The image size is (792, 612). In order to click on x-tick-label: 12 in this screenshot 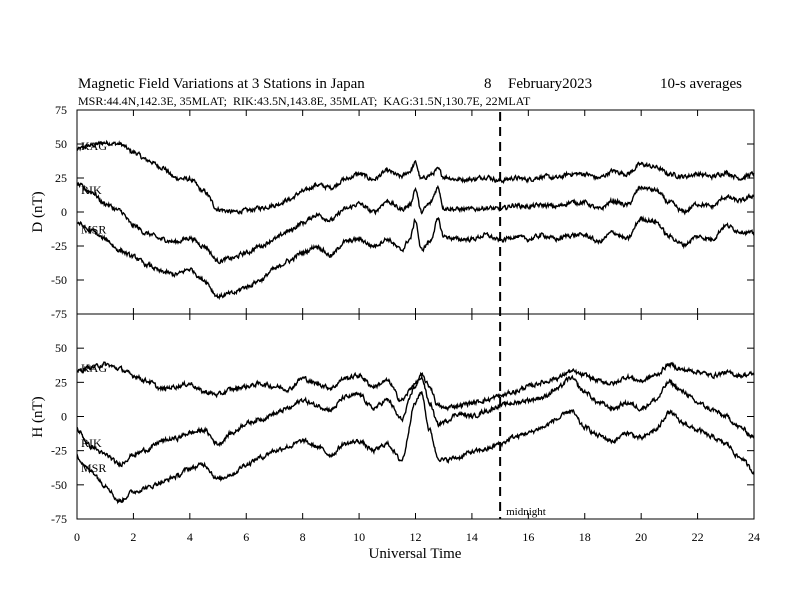, I will do `click(416, 537)`.